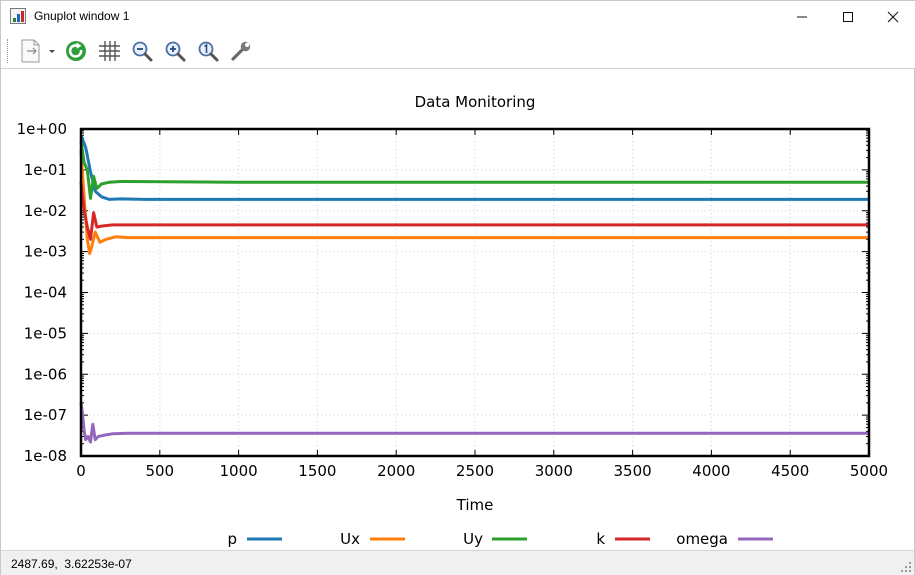  I want to click on close-button, so click(892, 17).